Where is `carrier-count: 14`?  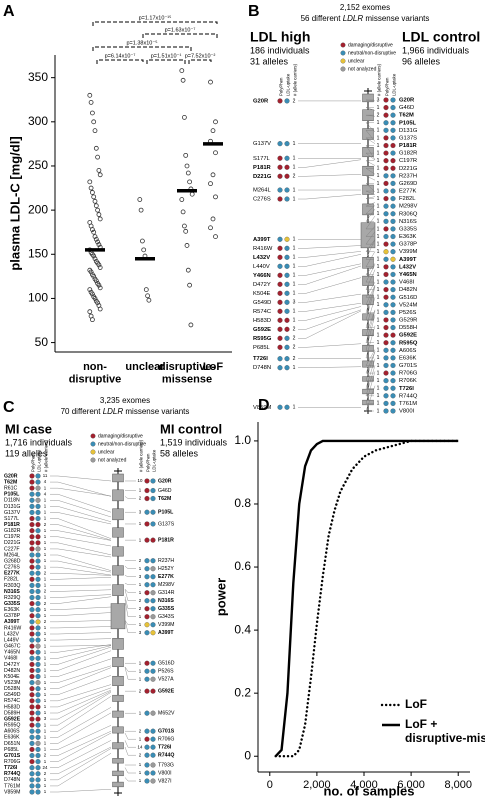 carrier-count: 14 is located at coordinates (140, 746).